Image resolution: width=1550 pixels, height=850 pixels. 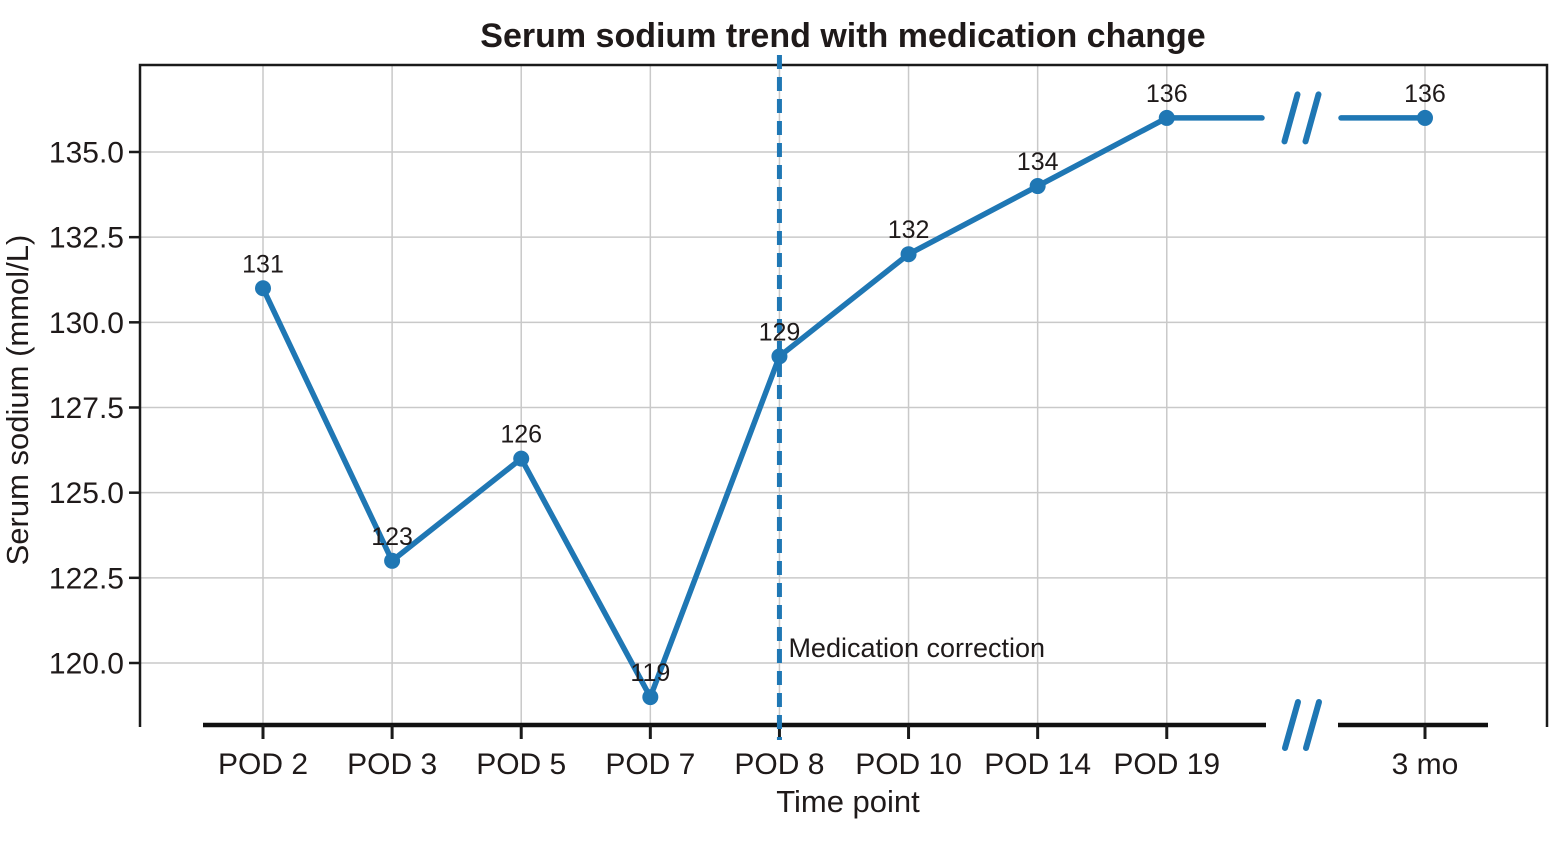 I want to click on x-tick-label: POD 7, so click(x=650, y=764).